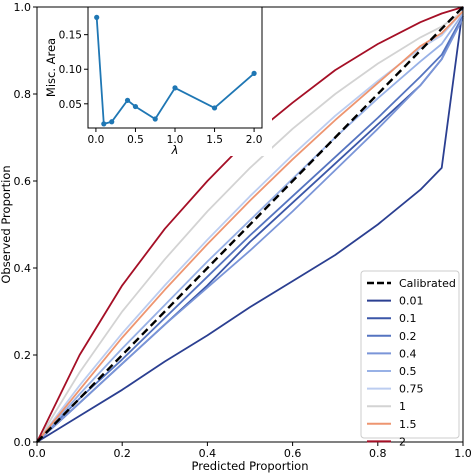 The image size is (474, 474). Describe the element at coordinates (6, 224) in the screenshot. I see `y-axis-label: Observed Proportion` at that location.